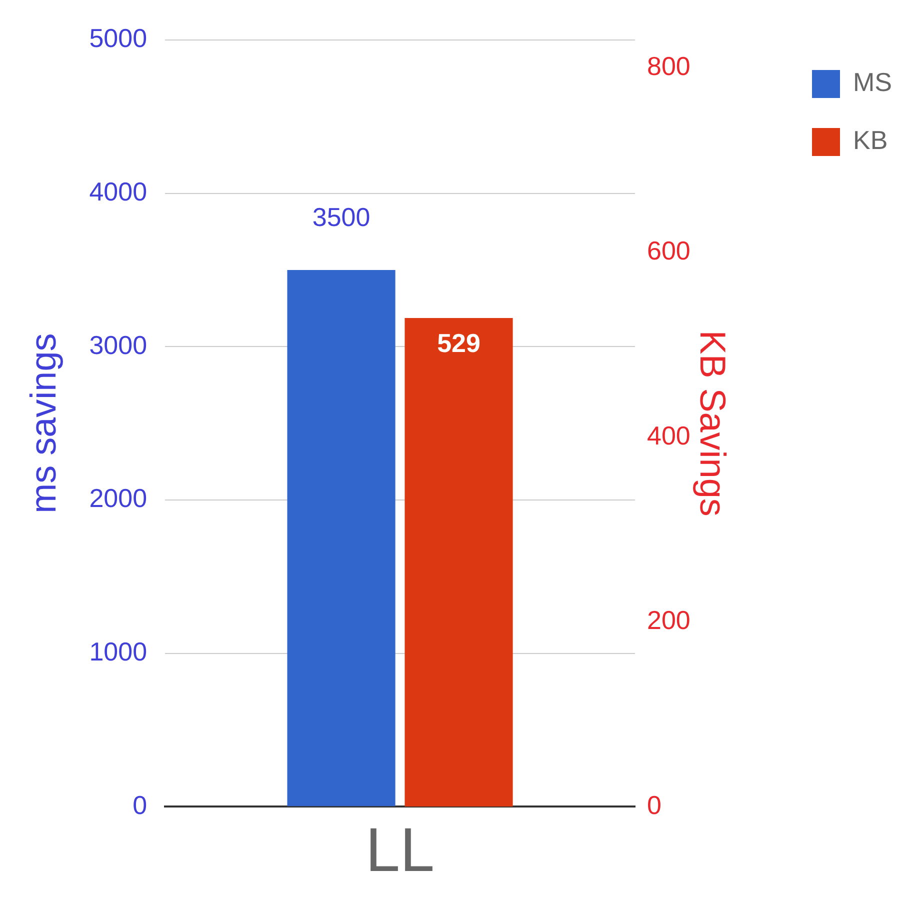  What do you see at coordinates (668, 65) in the screenshot?
I see `y2-tick-label: 800` at bounding box center [668, 65].